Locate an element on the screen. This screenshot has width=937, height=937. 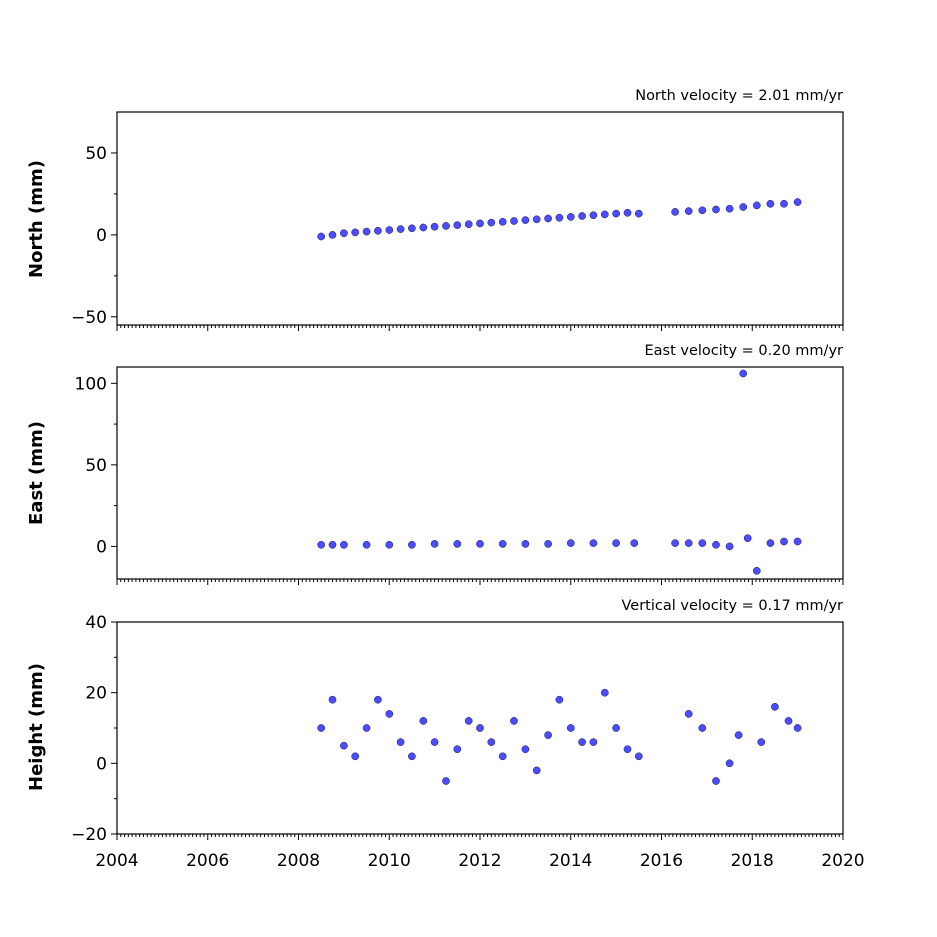
north-y-tick-label: 50 is located at coordinates (96, 154).